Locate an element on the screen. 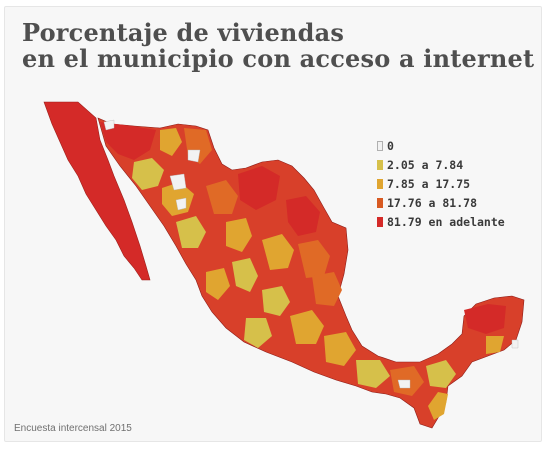 The width and height of the screenshot is (548, 449). legend-item: 2.05 a 7.84 is located at coordinates (441, 164).